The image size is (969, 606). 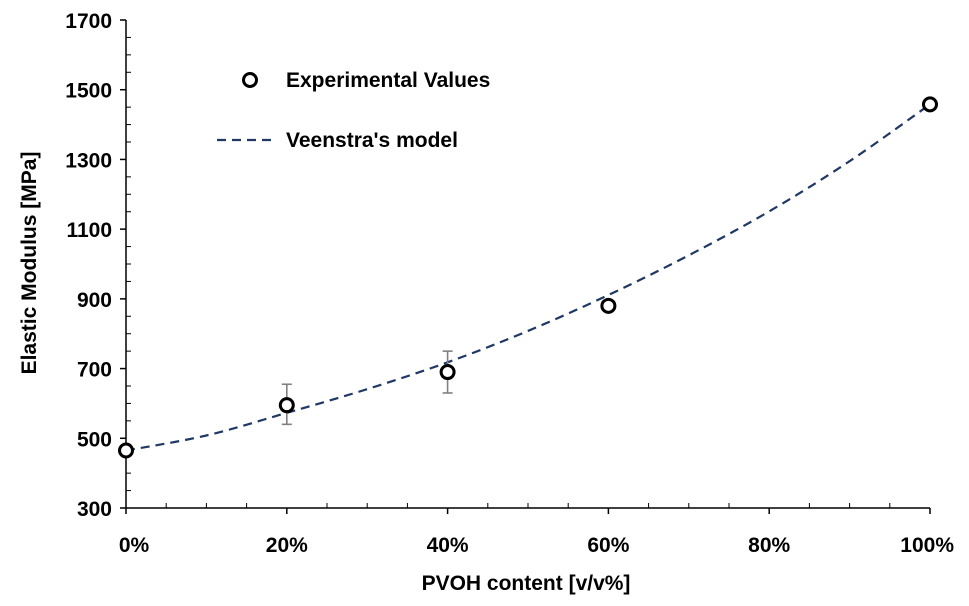 What do you see at coordinates (526, 583) in the screenshot?
I see `x-axis-title: PVOH content [v/v%]` at bounding box center [526, 583].